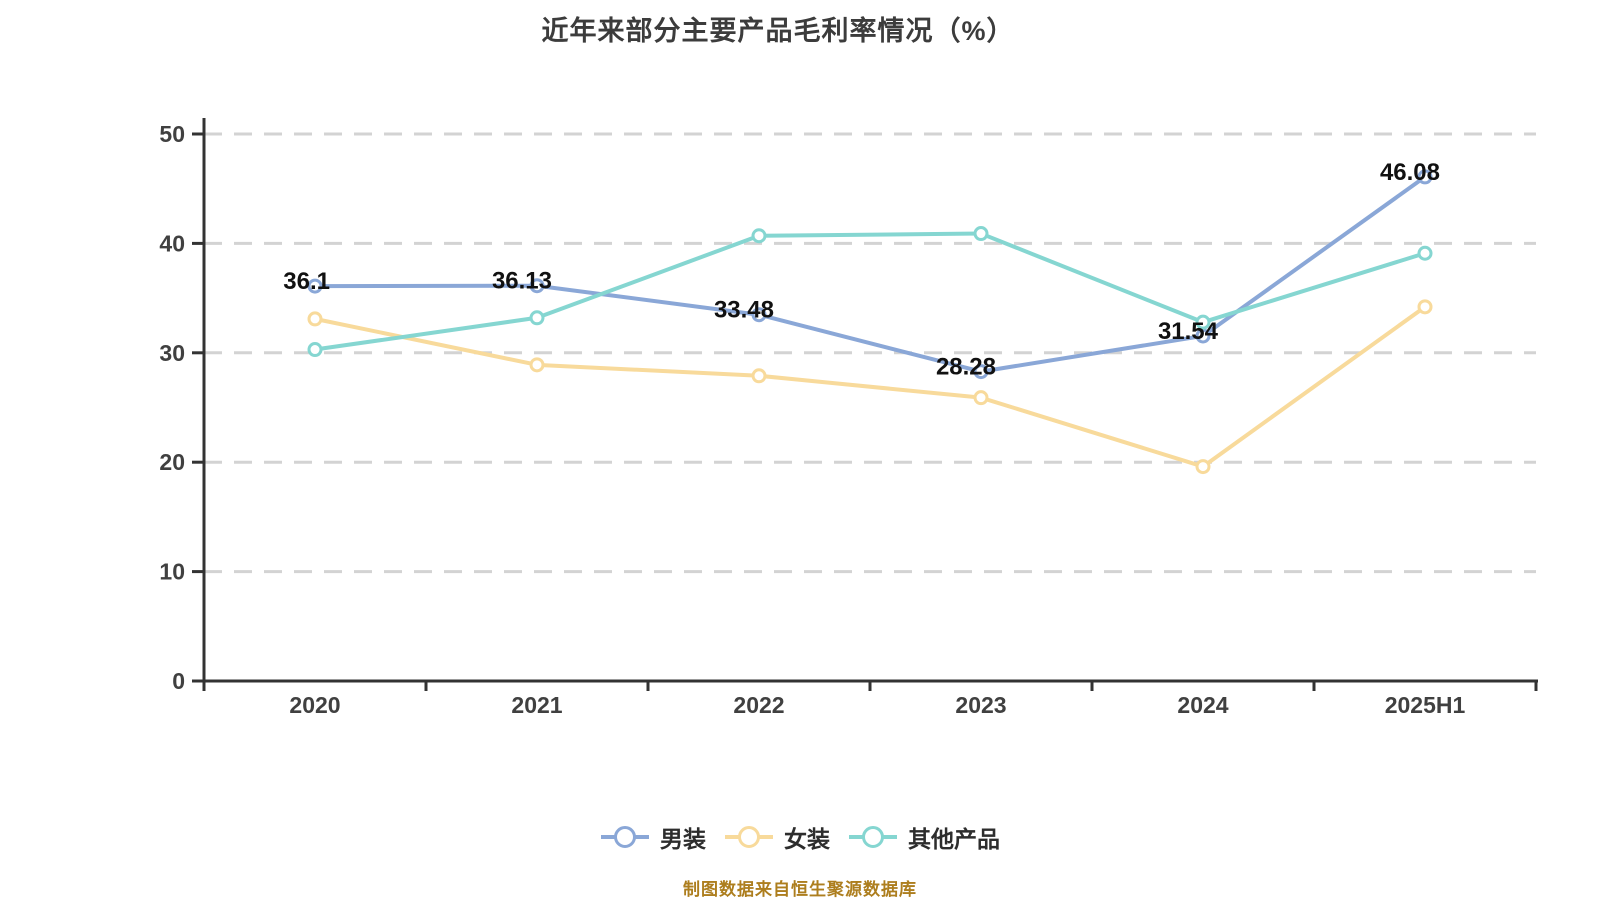  I want to click on data-point-s1-2020, so click(315, 319).